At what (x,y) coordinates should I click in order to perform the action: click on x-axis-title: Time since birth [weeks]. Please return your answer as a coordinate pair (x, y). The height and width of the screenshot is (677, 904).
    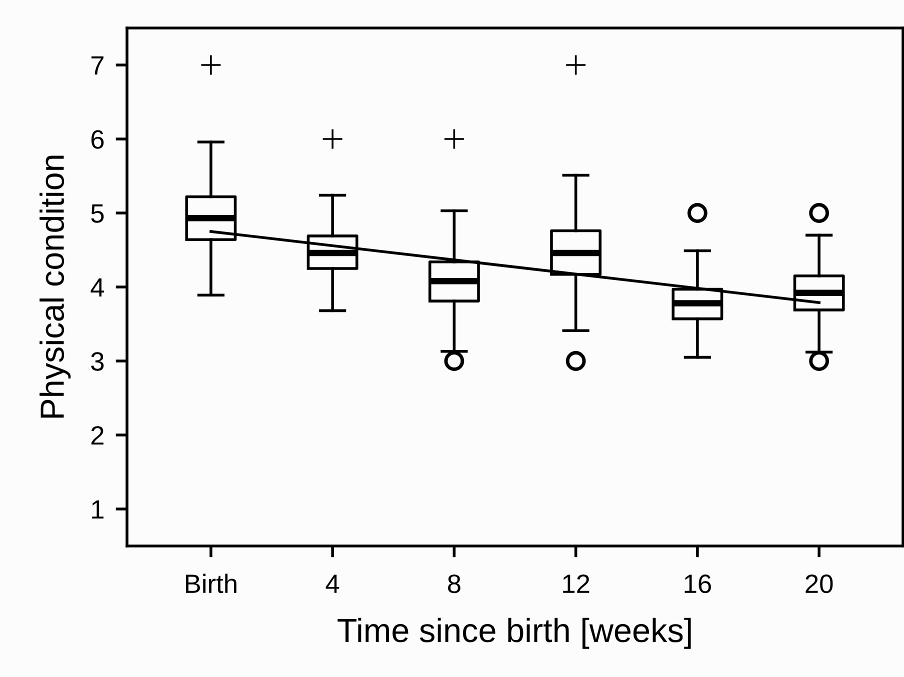
    Looking at the image, I should click on (514, 633).